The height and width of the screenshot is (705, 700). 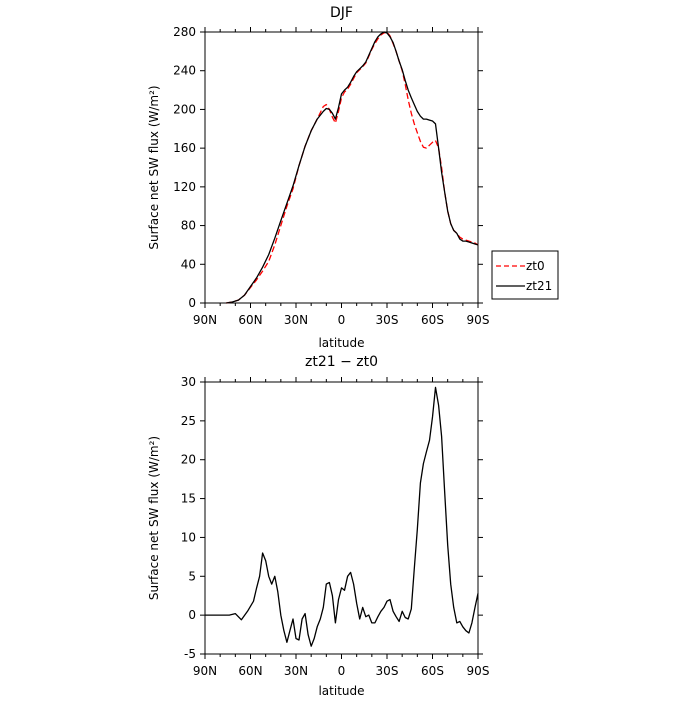 I want to click on y-tick-label: 30, so click(x=188, y=382).